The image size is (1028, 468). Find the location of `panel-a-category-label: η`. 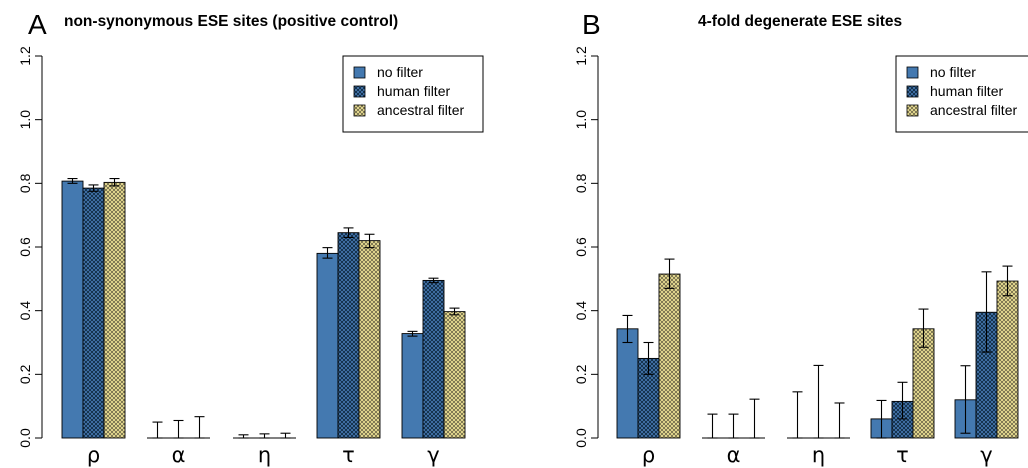

panel-a-category-label: η is located at coordinates (264, 455).